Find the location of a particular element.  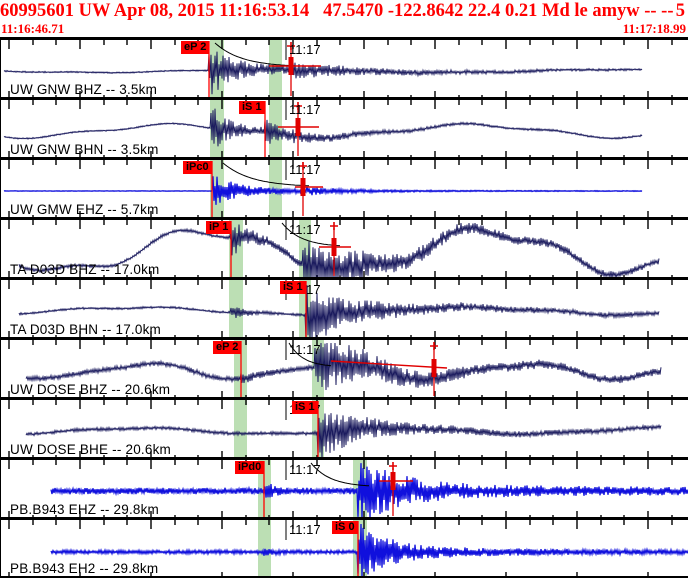

trace-panel-dose-bhe: iS 1 11:17 UW DOSE BHE -- 20.6km is located at coordinates (344, 427).